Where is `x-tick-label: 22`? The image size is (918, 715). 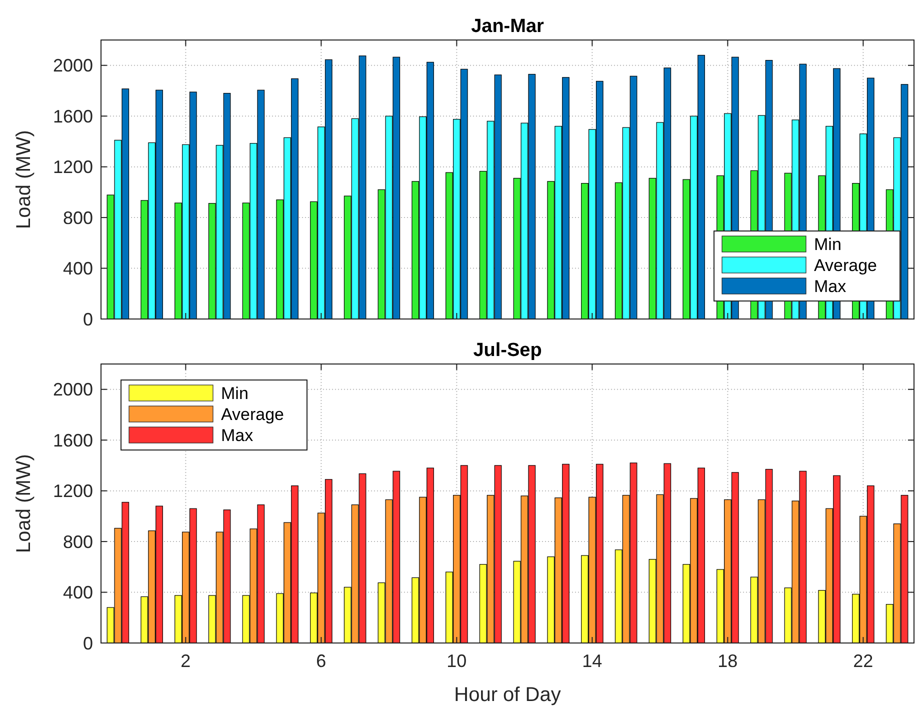 x-tick-label: 22 is located at coordinates (863, 661).